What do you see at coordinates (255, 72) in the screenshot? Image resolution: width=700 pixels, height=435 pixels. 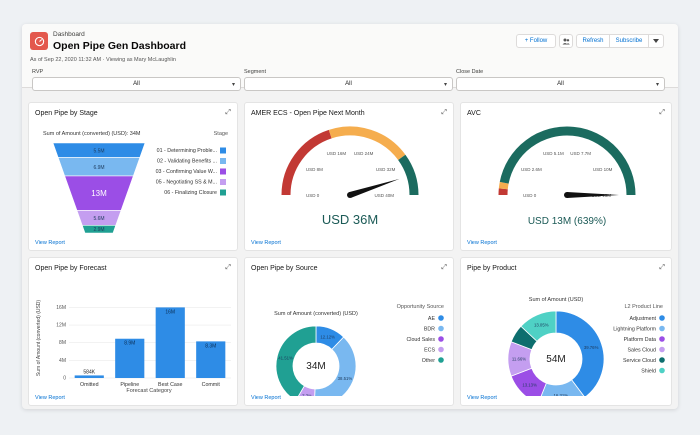 I see `filter-label-segment: Segment` at bounding box center [255, 72].